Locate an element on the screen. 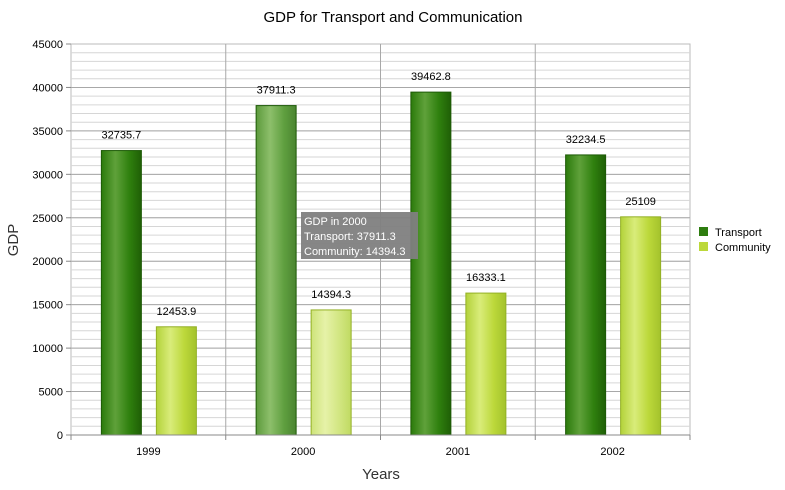 This screenshot has width=785, height=490. x-tick-label: 2000 is located at coordinates (303, 452).